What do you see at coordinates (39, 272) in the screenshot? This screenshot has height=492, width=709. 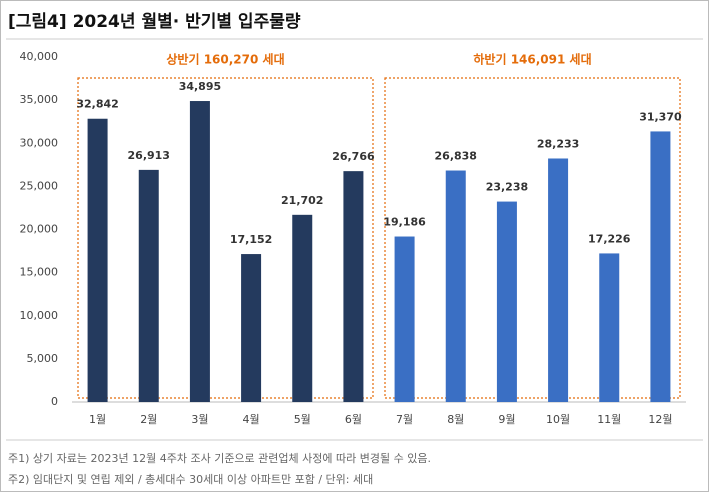 I see `y-tick-label: 15,000` at bounding box center [39, 272].